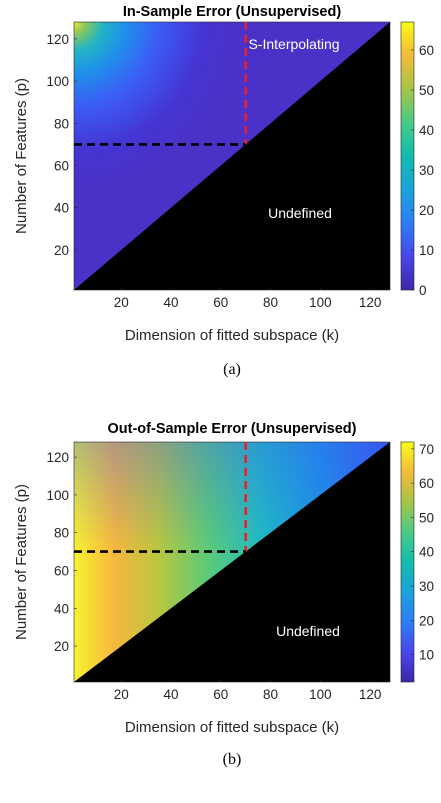  Describe the element at coordinates (248, 690) in the screenshot. I see `panel-b-x-ticks: 20 40 60 80 100 120` at that location.